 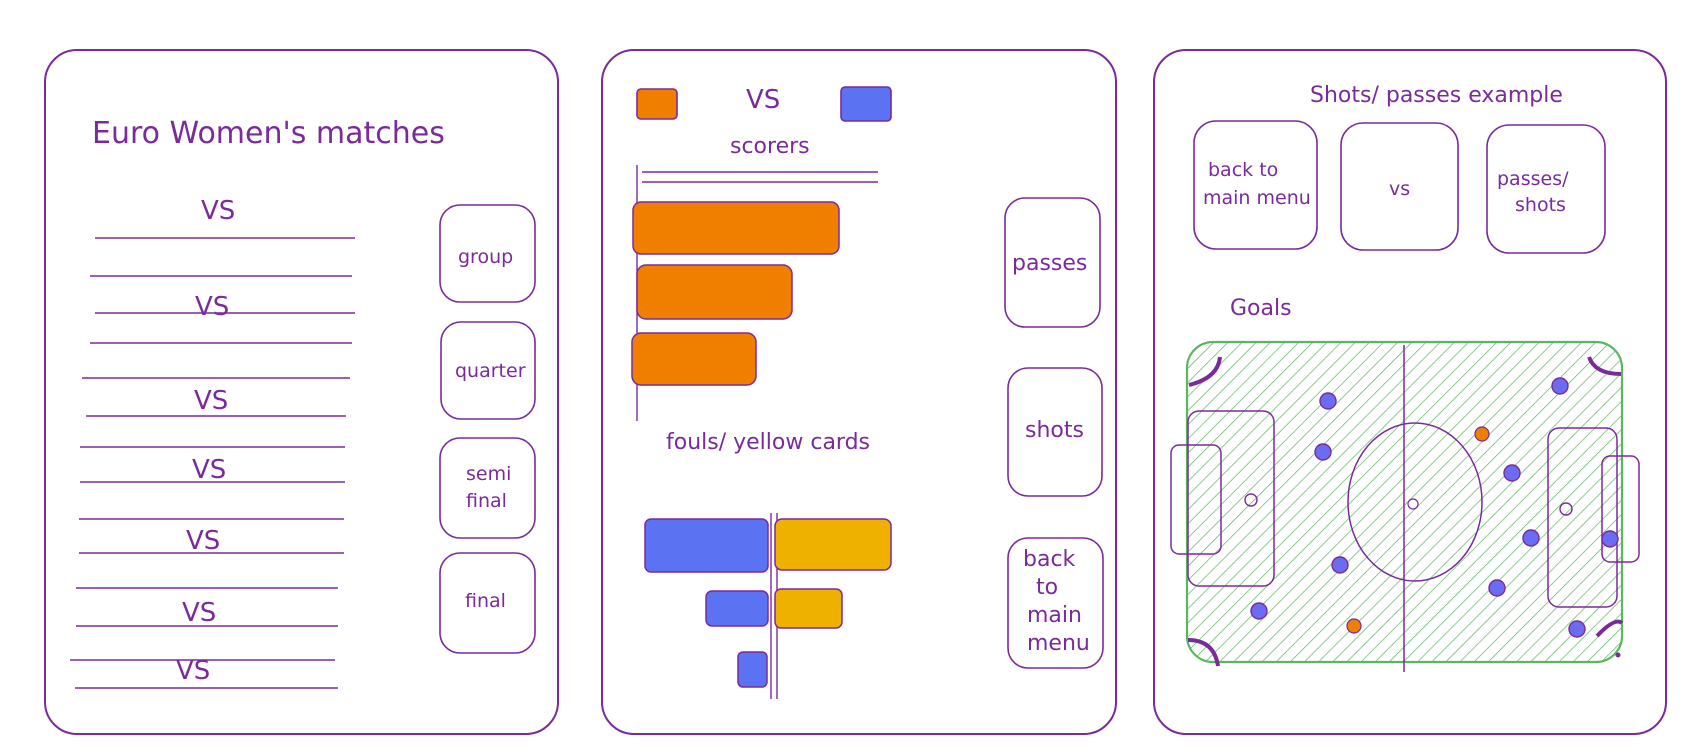 I want to click on corner-arc-top-left, so click(x=1205, y=371).